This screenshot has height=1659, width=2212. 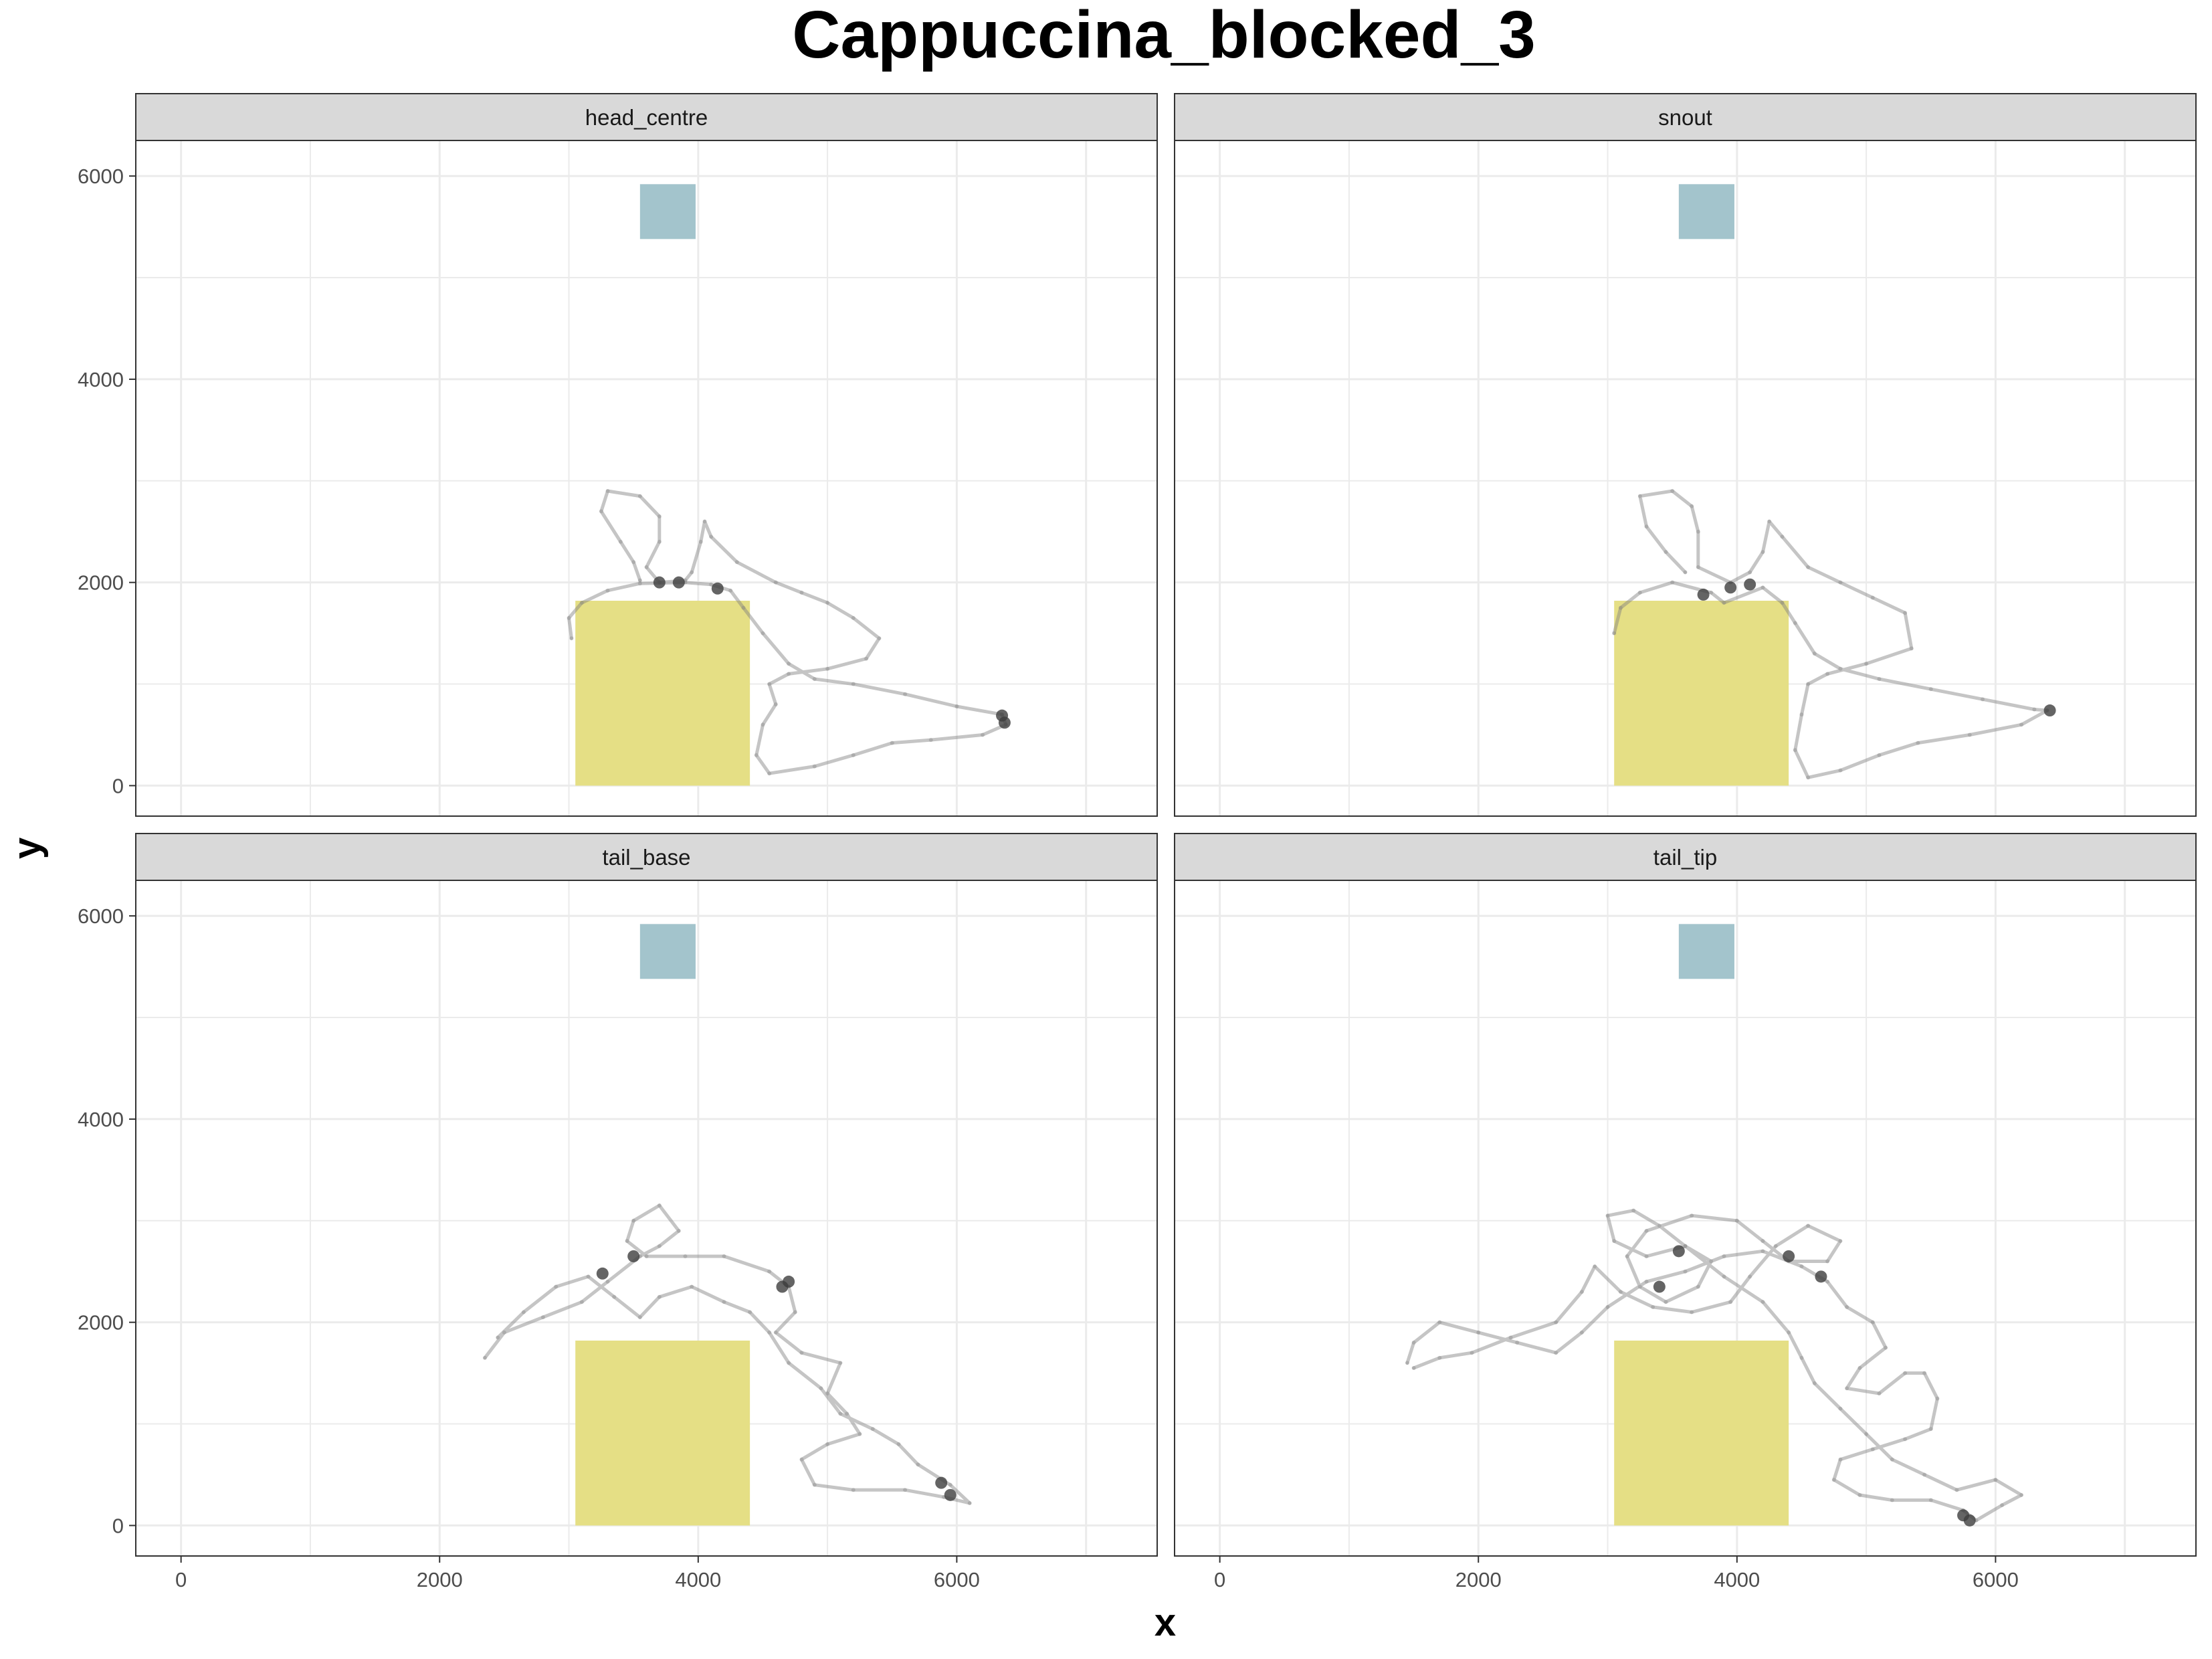 I want to click on y-tick-label: 4000, so click(x=101, y=1119).